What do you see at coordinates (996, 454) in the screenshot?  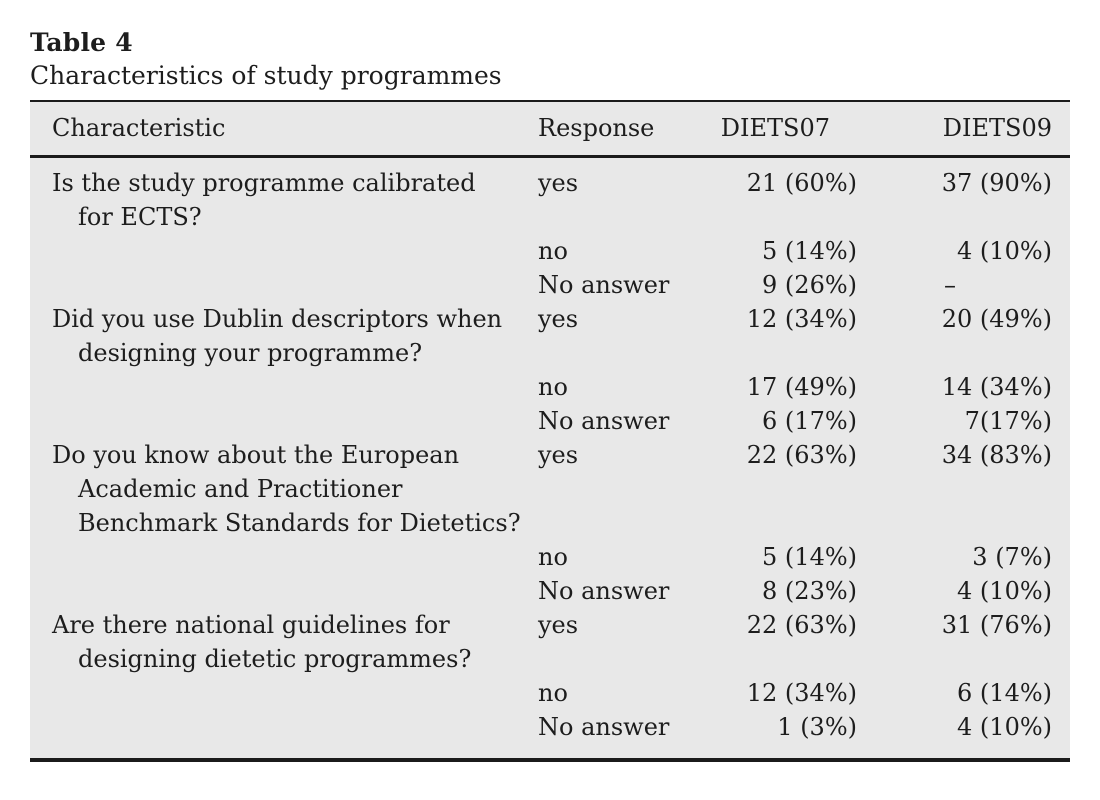 I see `diets09-cell: 34 (83%)` at bounding box center [996, 454].